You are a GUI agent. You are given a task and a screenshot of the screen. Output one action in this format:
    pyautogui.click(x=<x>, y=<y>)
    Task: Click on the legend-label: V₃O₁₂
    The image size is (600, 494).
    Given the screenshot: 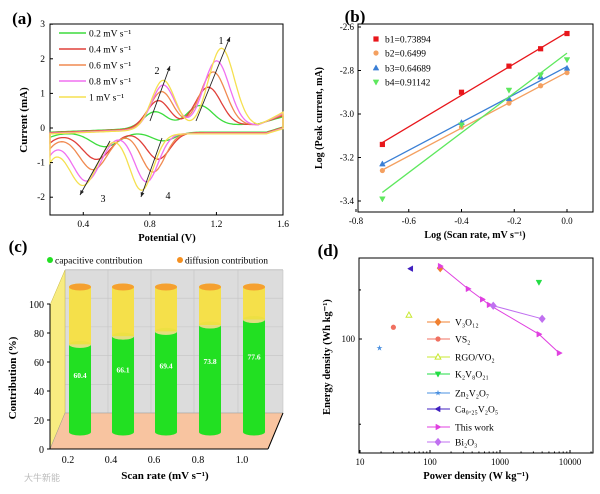 What is the action you would take?
    pyautogui.click(x=467, y=324)
    